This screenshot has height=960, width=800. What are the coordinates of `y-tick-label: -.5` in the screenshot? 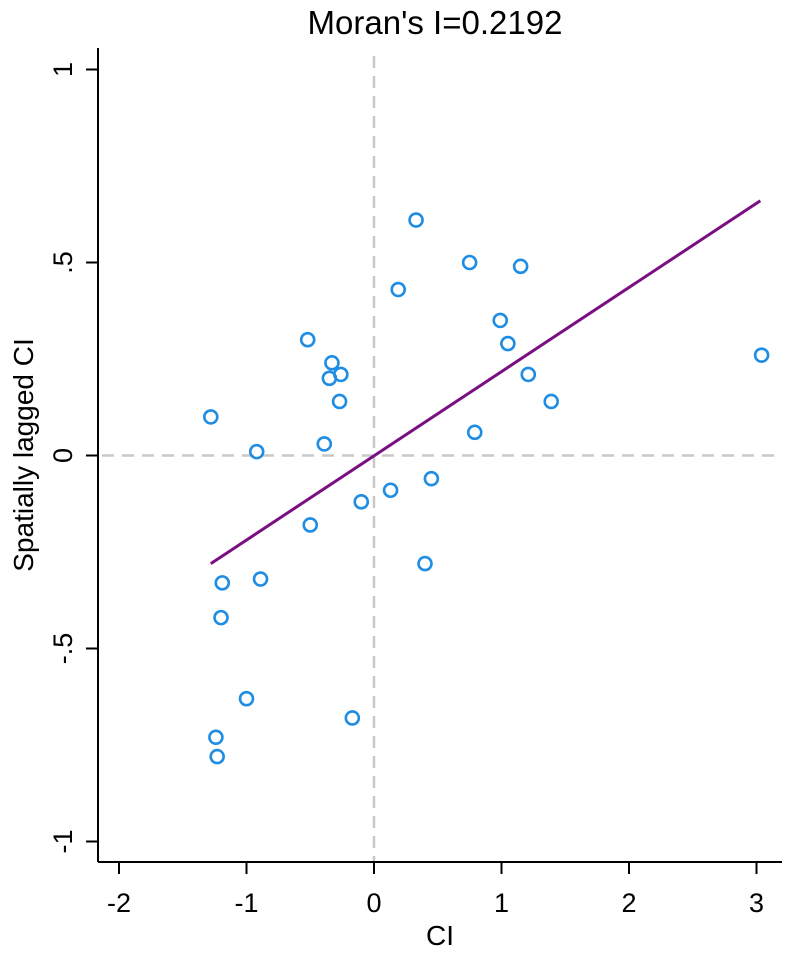 It's located at (63, 649).